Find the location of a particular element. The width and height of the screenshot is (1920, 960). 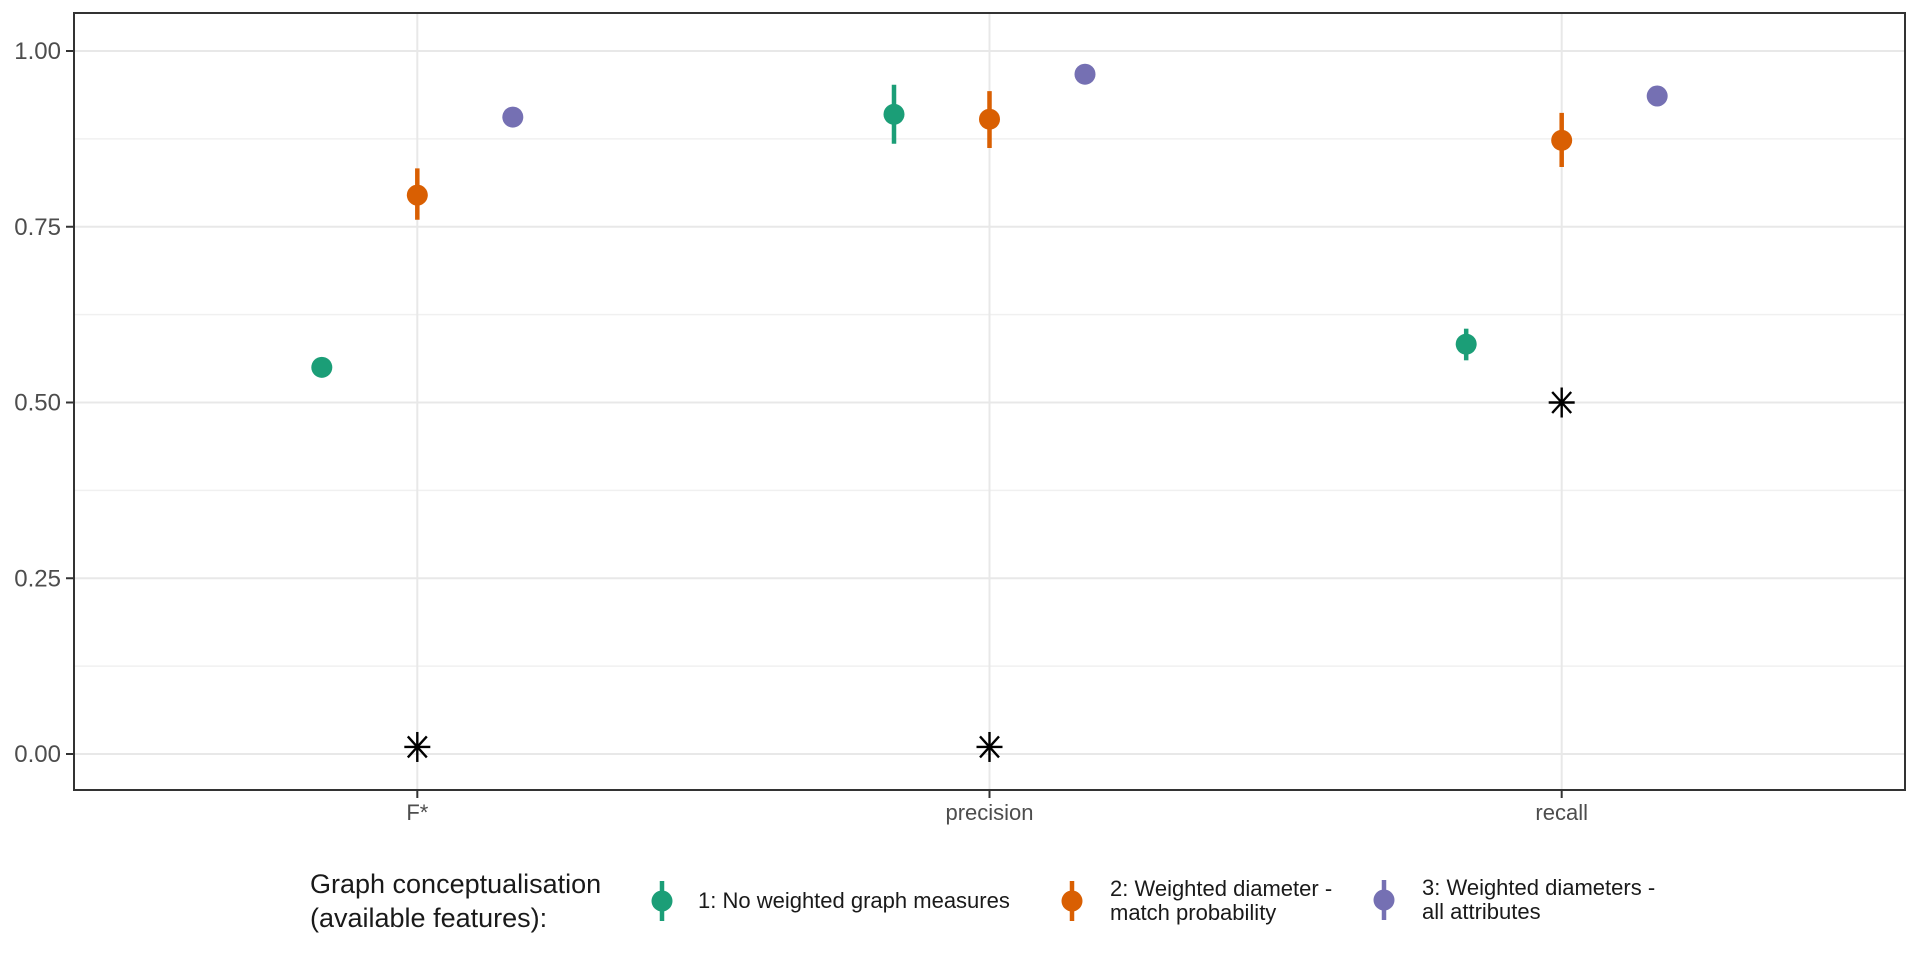

y-tick-label-0.25: 0.25 is located at coordinates (37, 578).